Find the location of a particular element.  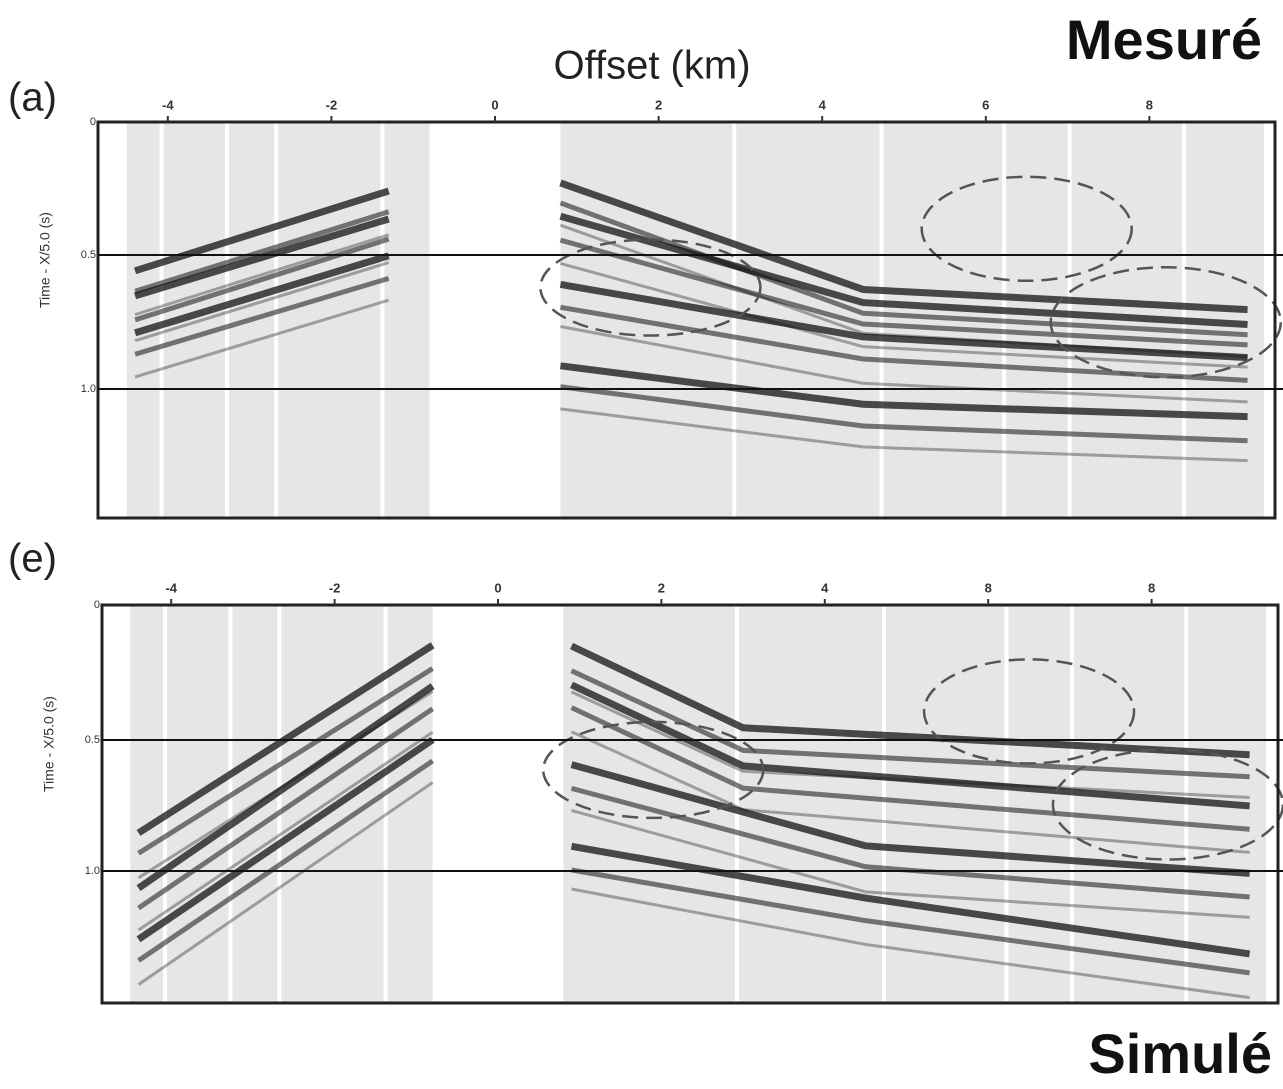

measured-title: Mesuré is located at coordinates (1164, 39).